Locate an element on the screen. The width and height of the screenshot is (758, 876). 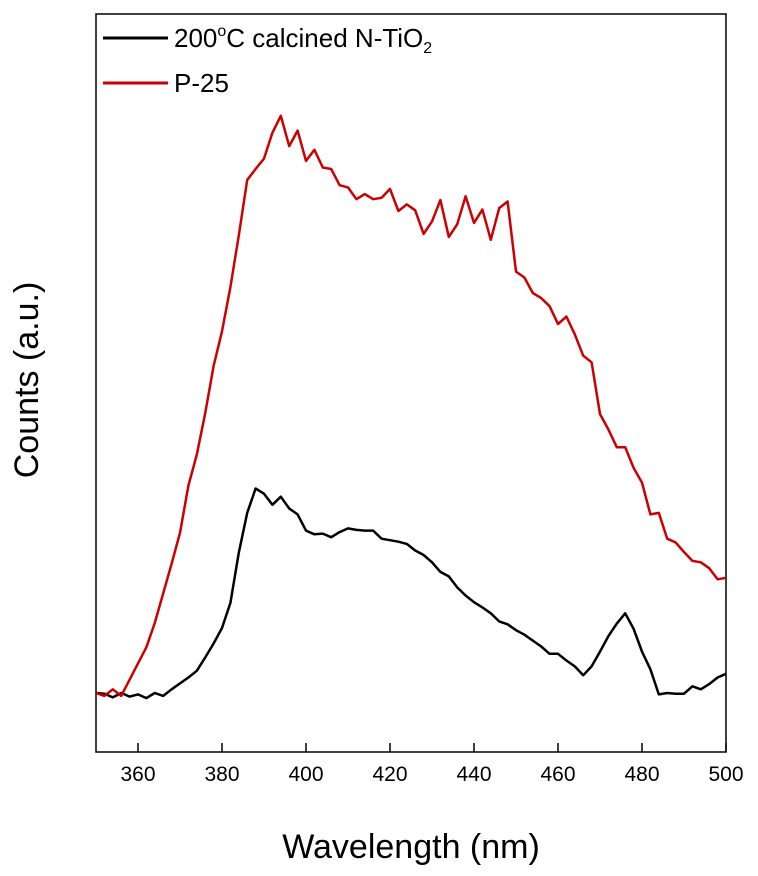
legend-label-n-tio2: 200oC calcined N-TiO2 is located at coordinates (303, 40).